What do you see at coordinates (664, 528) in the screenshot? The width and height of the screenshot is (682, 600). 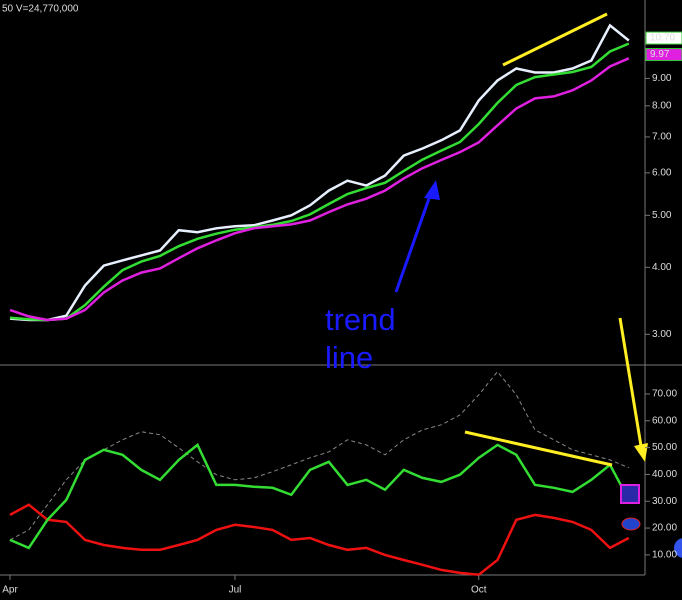 I see `y-tick-label: 20.00` at bounding box center [664, 528].